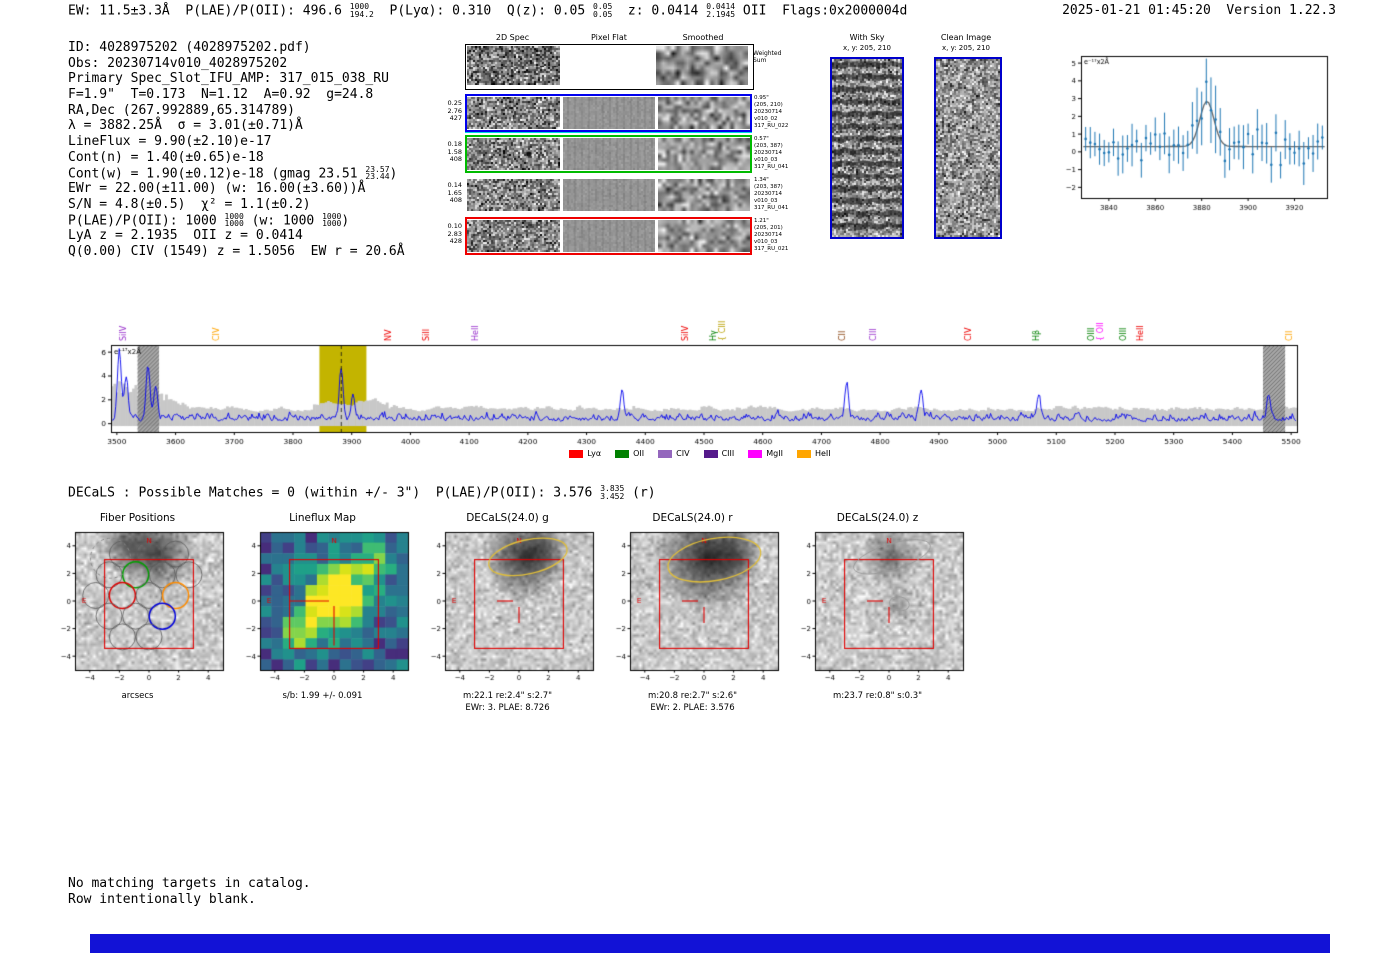 This screenshot has height=953, width=1400. Describe the element at coordinates (507, 608) in the screenshot. I see `cutout-image-decals_g` at that location.